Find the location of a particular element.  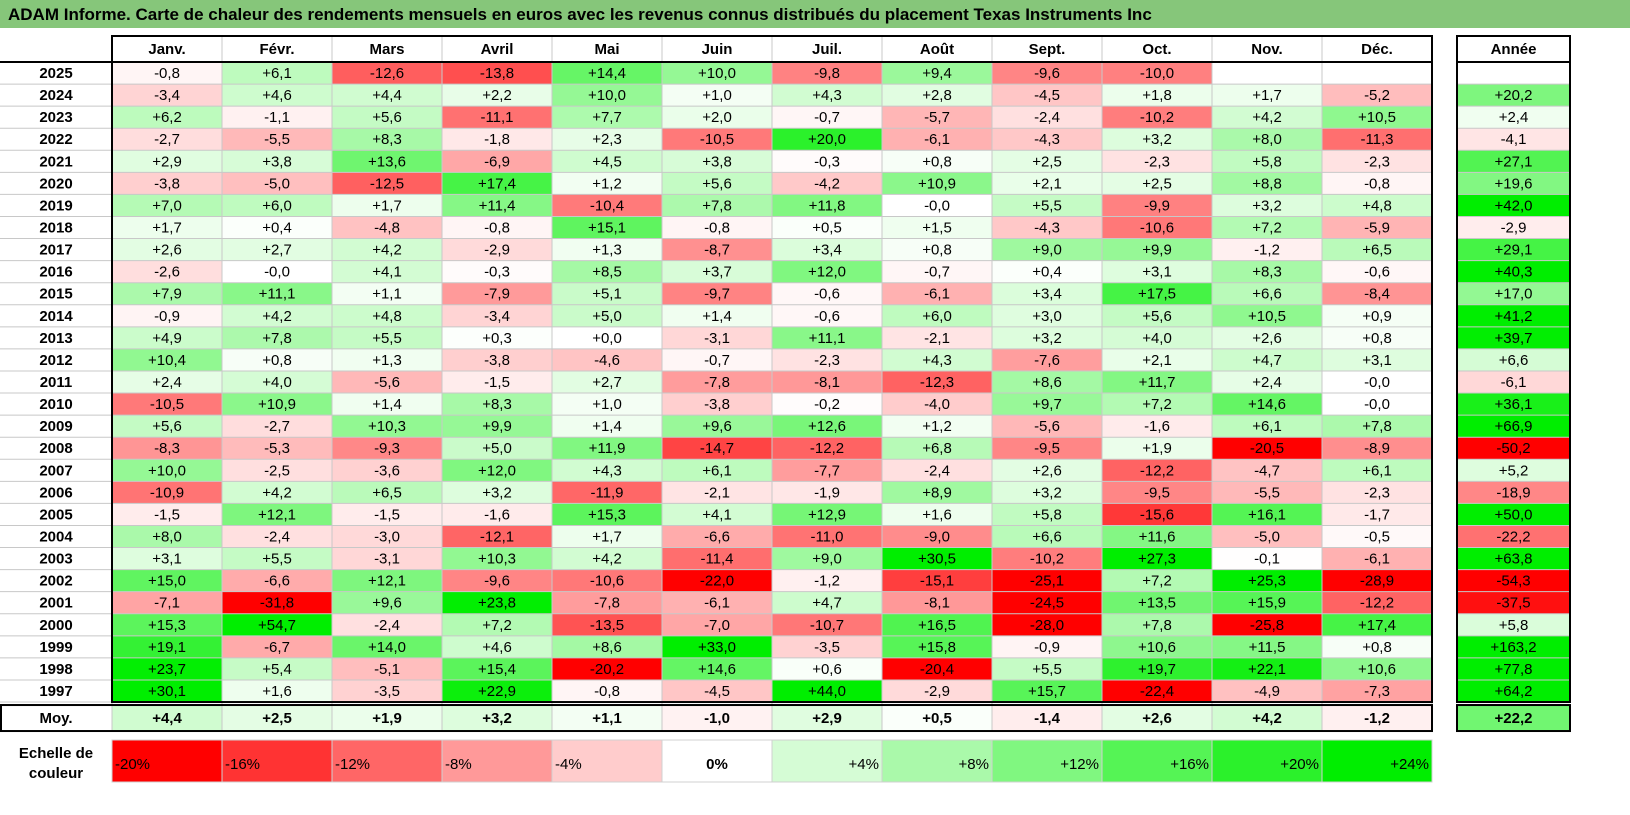

row-2018-cell-annee is located at coordinates (1513, 227).